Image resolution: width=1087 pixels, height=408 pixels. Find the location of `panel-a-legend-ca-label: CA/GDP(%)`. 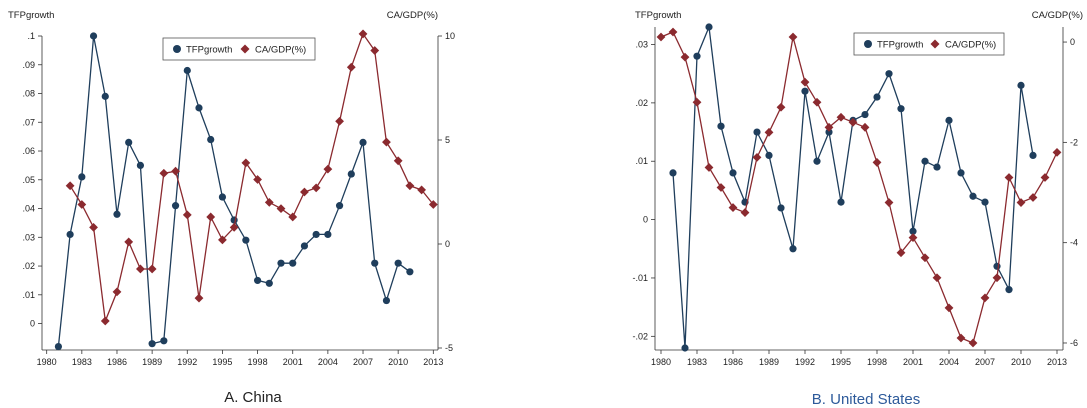

panel-a-legend-ca-label: CA/GDP(%) is located at coordinates (280, 50).